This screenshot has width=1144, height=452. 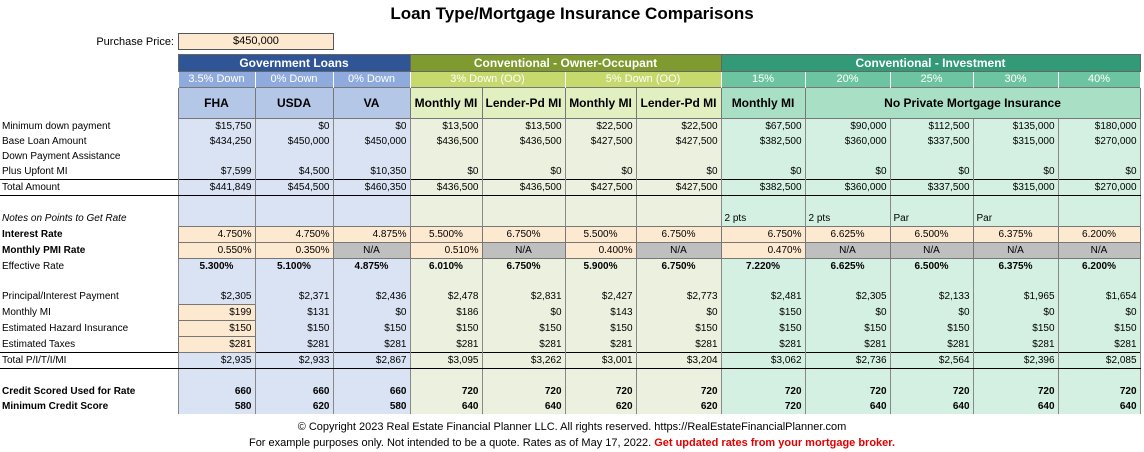 I want to click on value-cell: $2,481, so click(x=763, y=297).